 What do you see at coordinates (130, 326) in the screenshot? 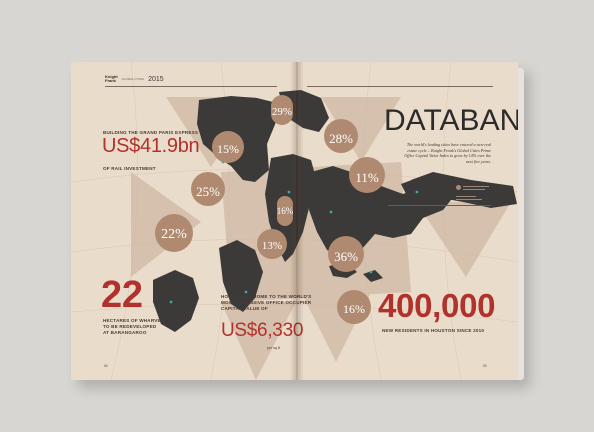
I see `wharves-caption-line2: TO BE REDEVELOPED` at bounding box center [130, 326].